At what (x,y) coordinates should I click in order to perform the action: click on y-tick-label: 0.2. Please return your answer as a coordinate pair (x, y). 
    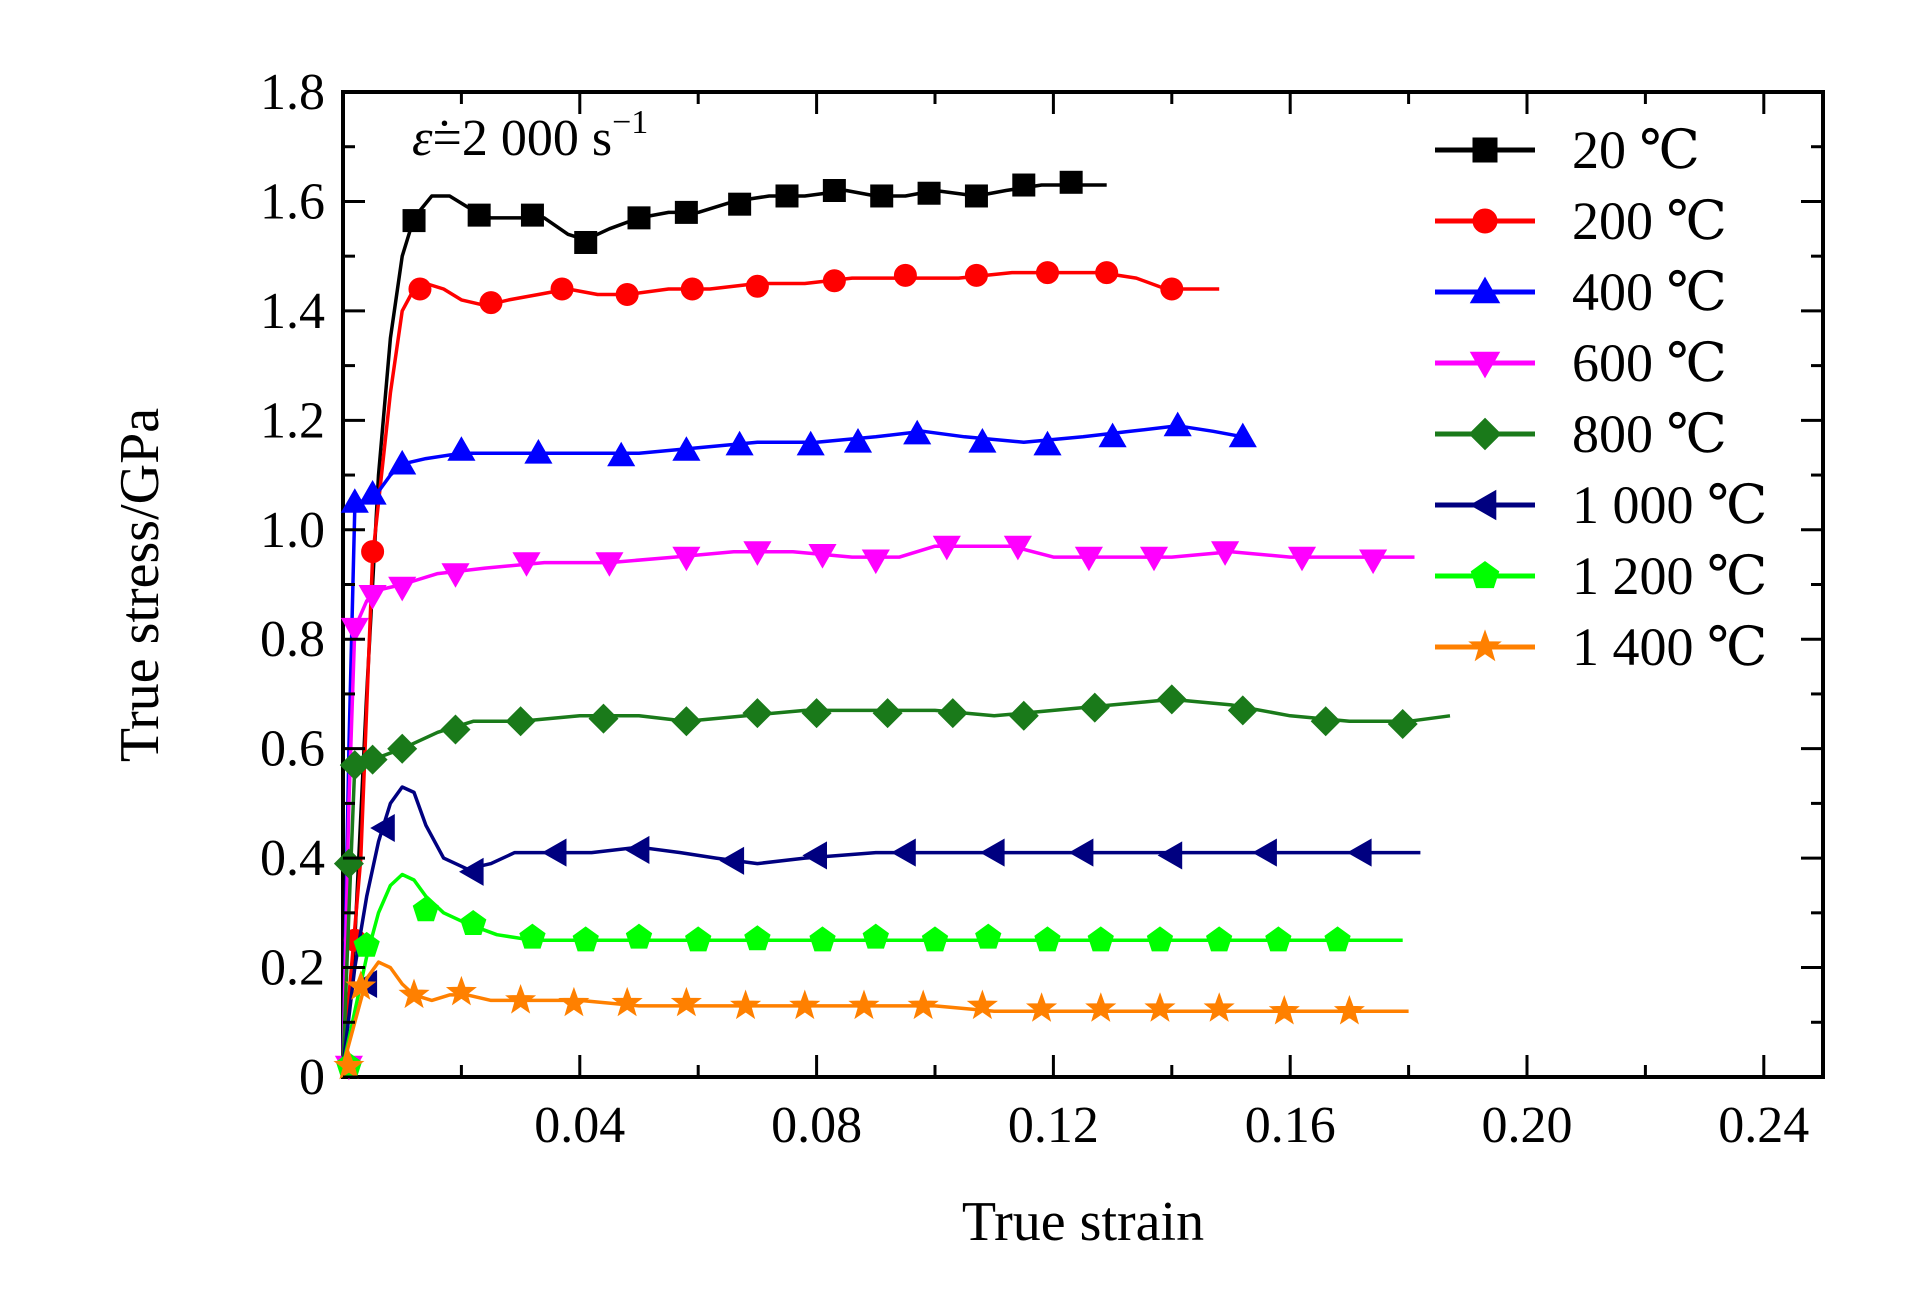
    Looking at the image, I should click on (292, 968).